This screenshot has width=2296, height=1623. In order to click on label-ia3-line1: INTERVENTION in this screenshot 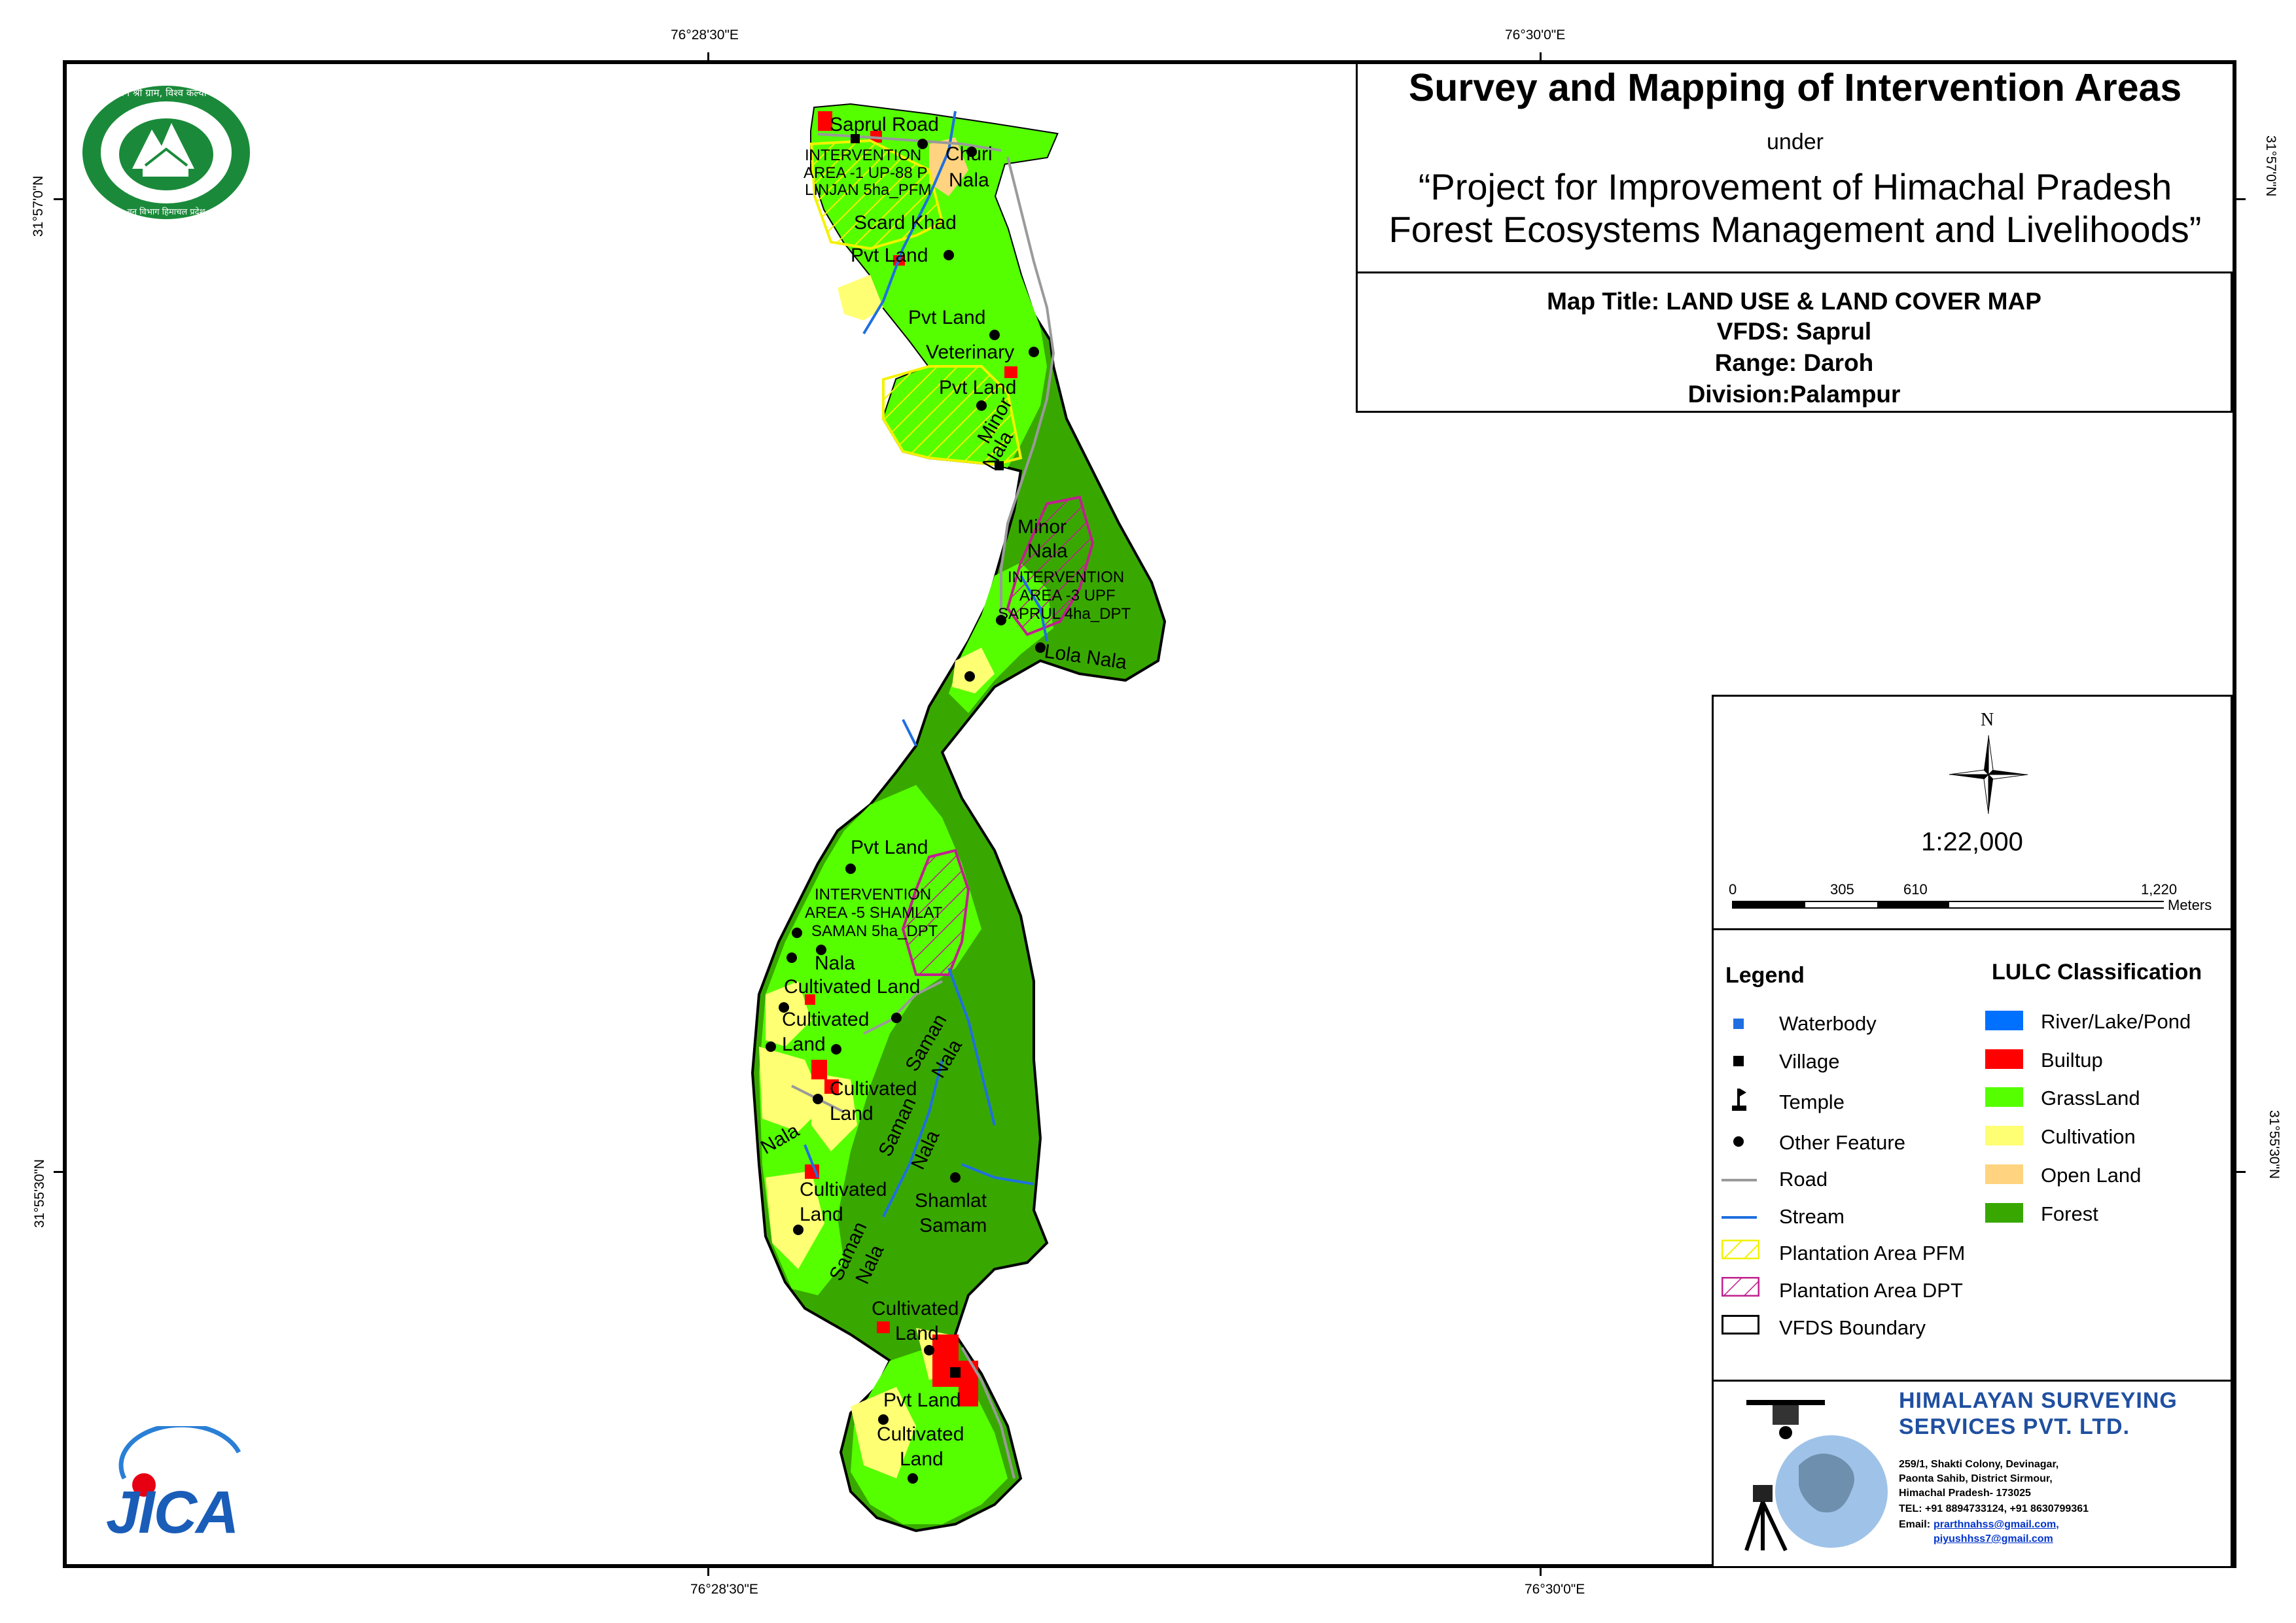, I will do `click(1066, 577)`.